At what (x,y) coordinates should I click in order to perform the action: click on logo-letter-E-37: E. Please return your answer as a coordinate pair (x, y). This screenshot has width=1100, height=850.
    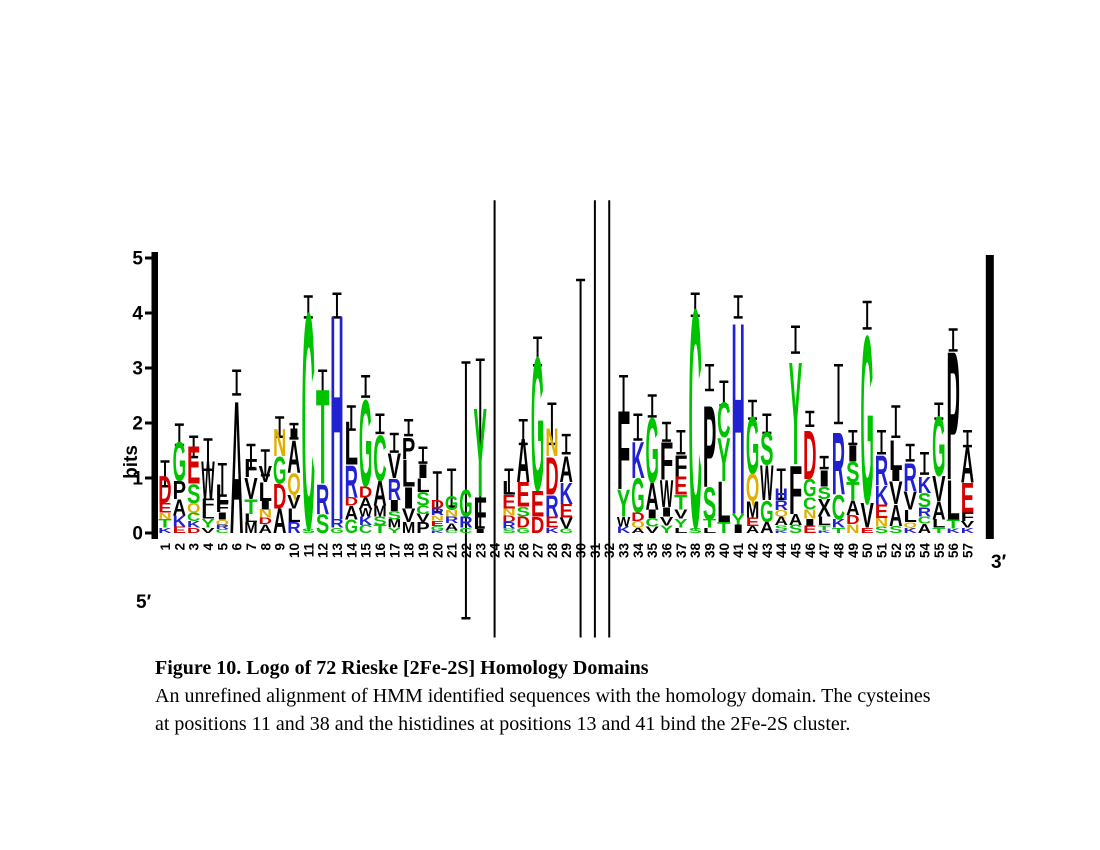
    Looking at the image, I should click on (680, 486).